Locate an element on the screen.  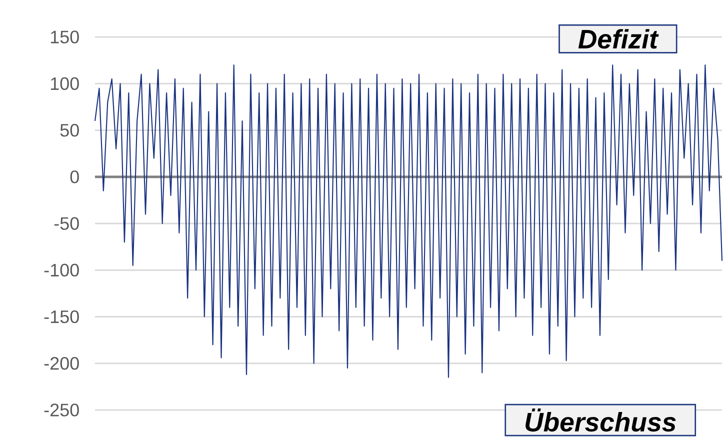
y-tick-label: 0 is located at coordinates (74, 177).